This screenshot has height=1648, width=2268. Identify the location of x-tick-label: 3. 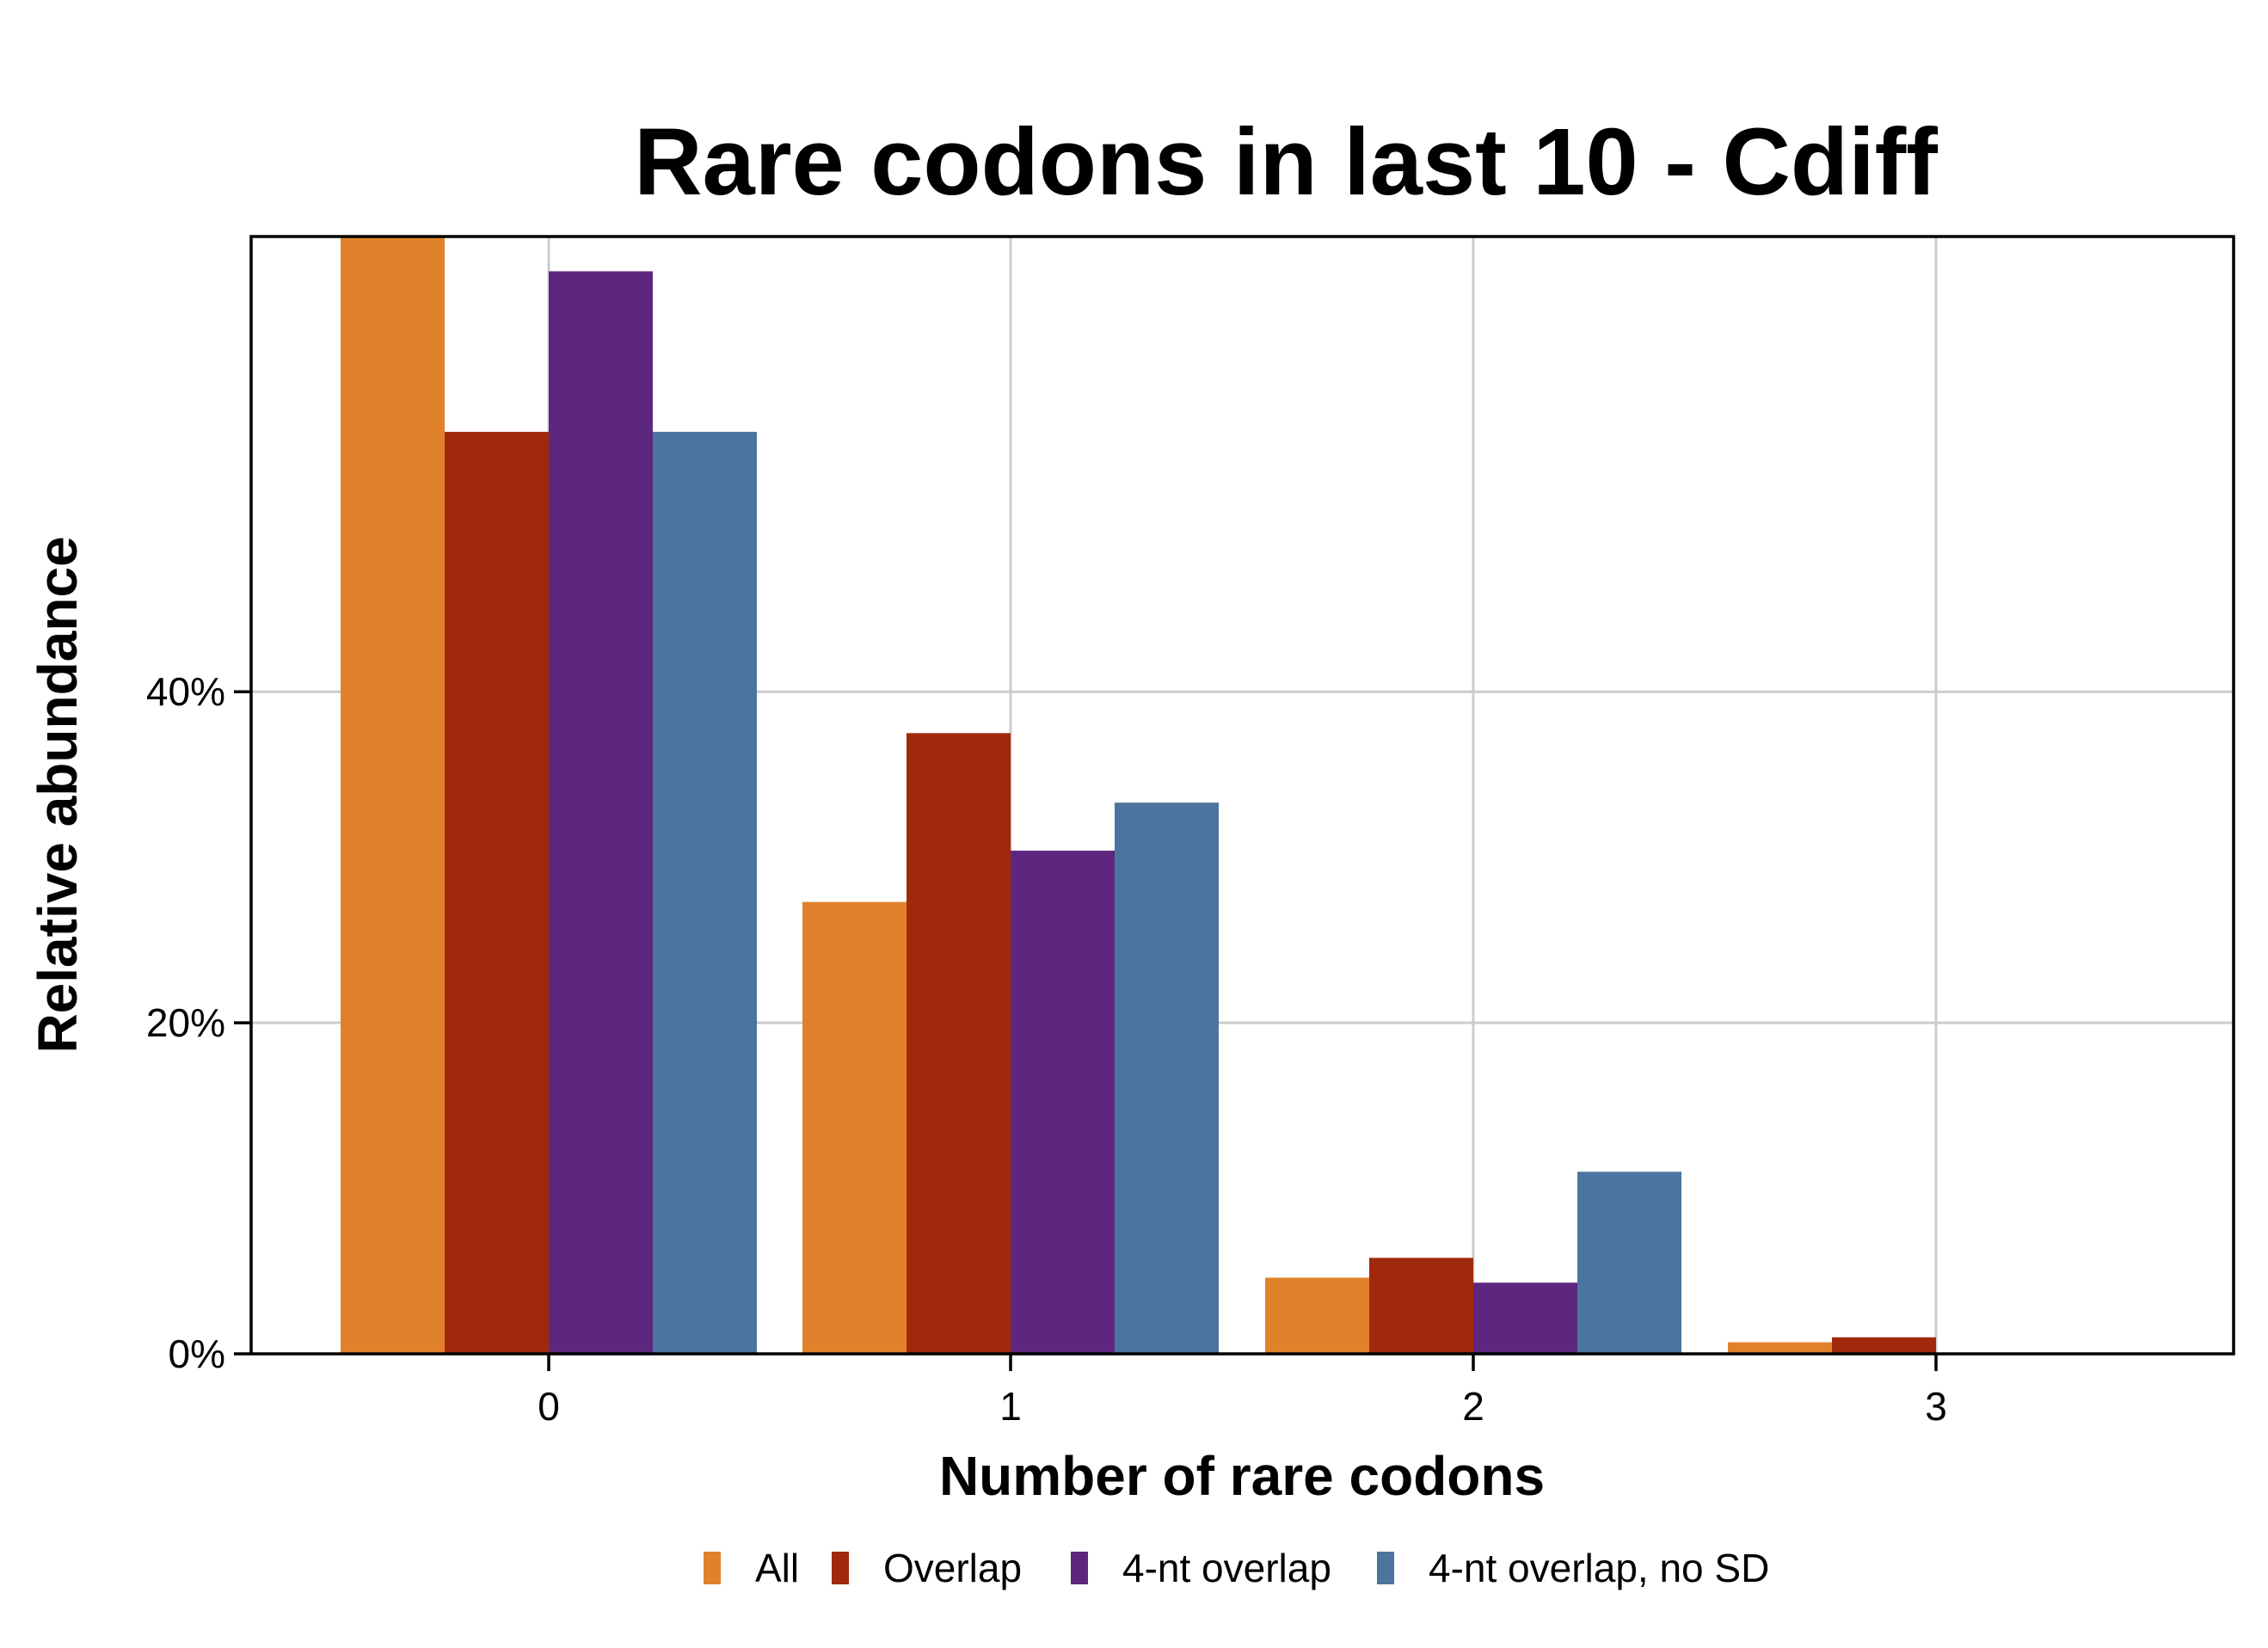
(1936, 1407).